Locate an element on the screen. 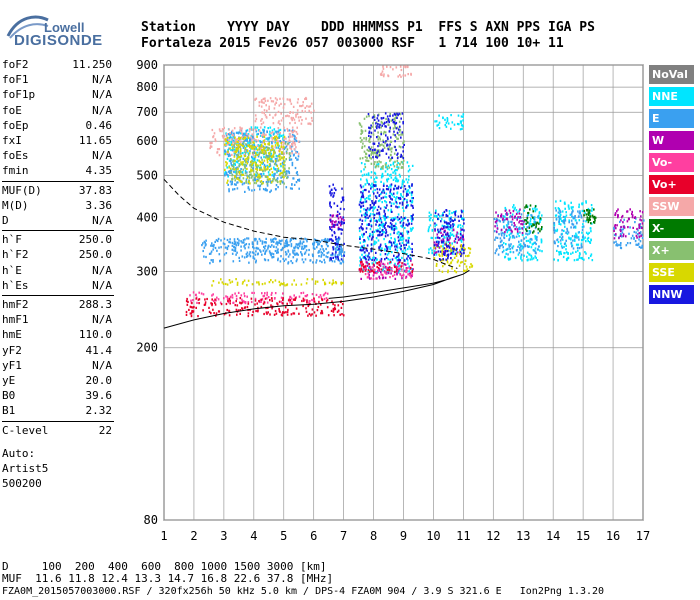  param-value: N/A is located at coordinates (102, 365).